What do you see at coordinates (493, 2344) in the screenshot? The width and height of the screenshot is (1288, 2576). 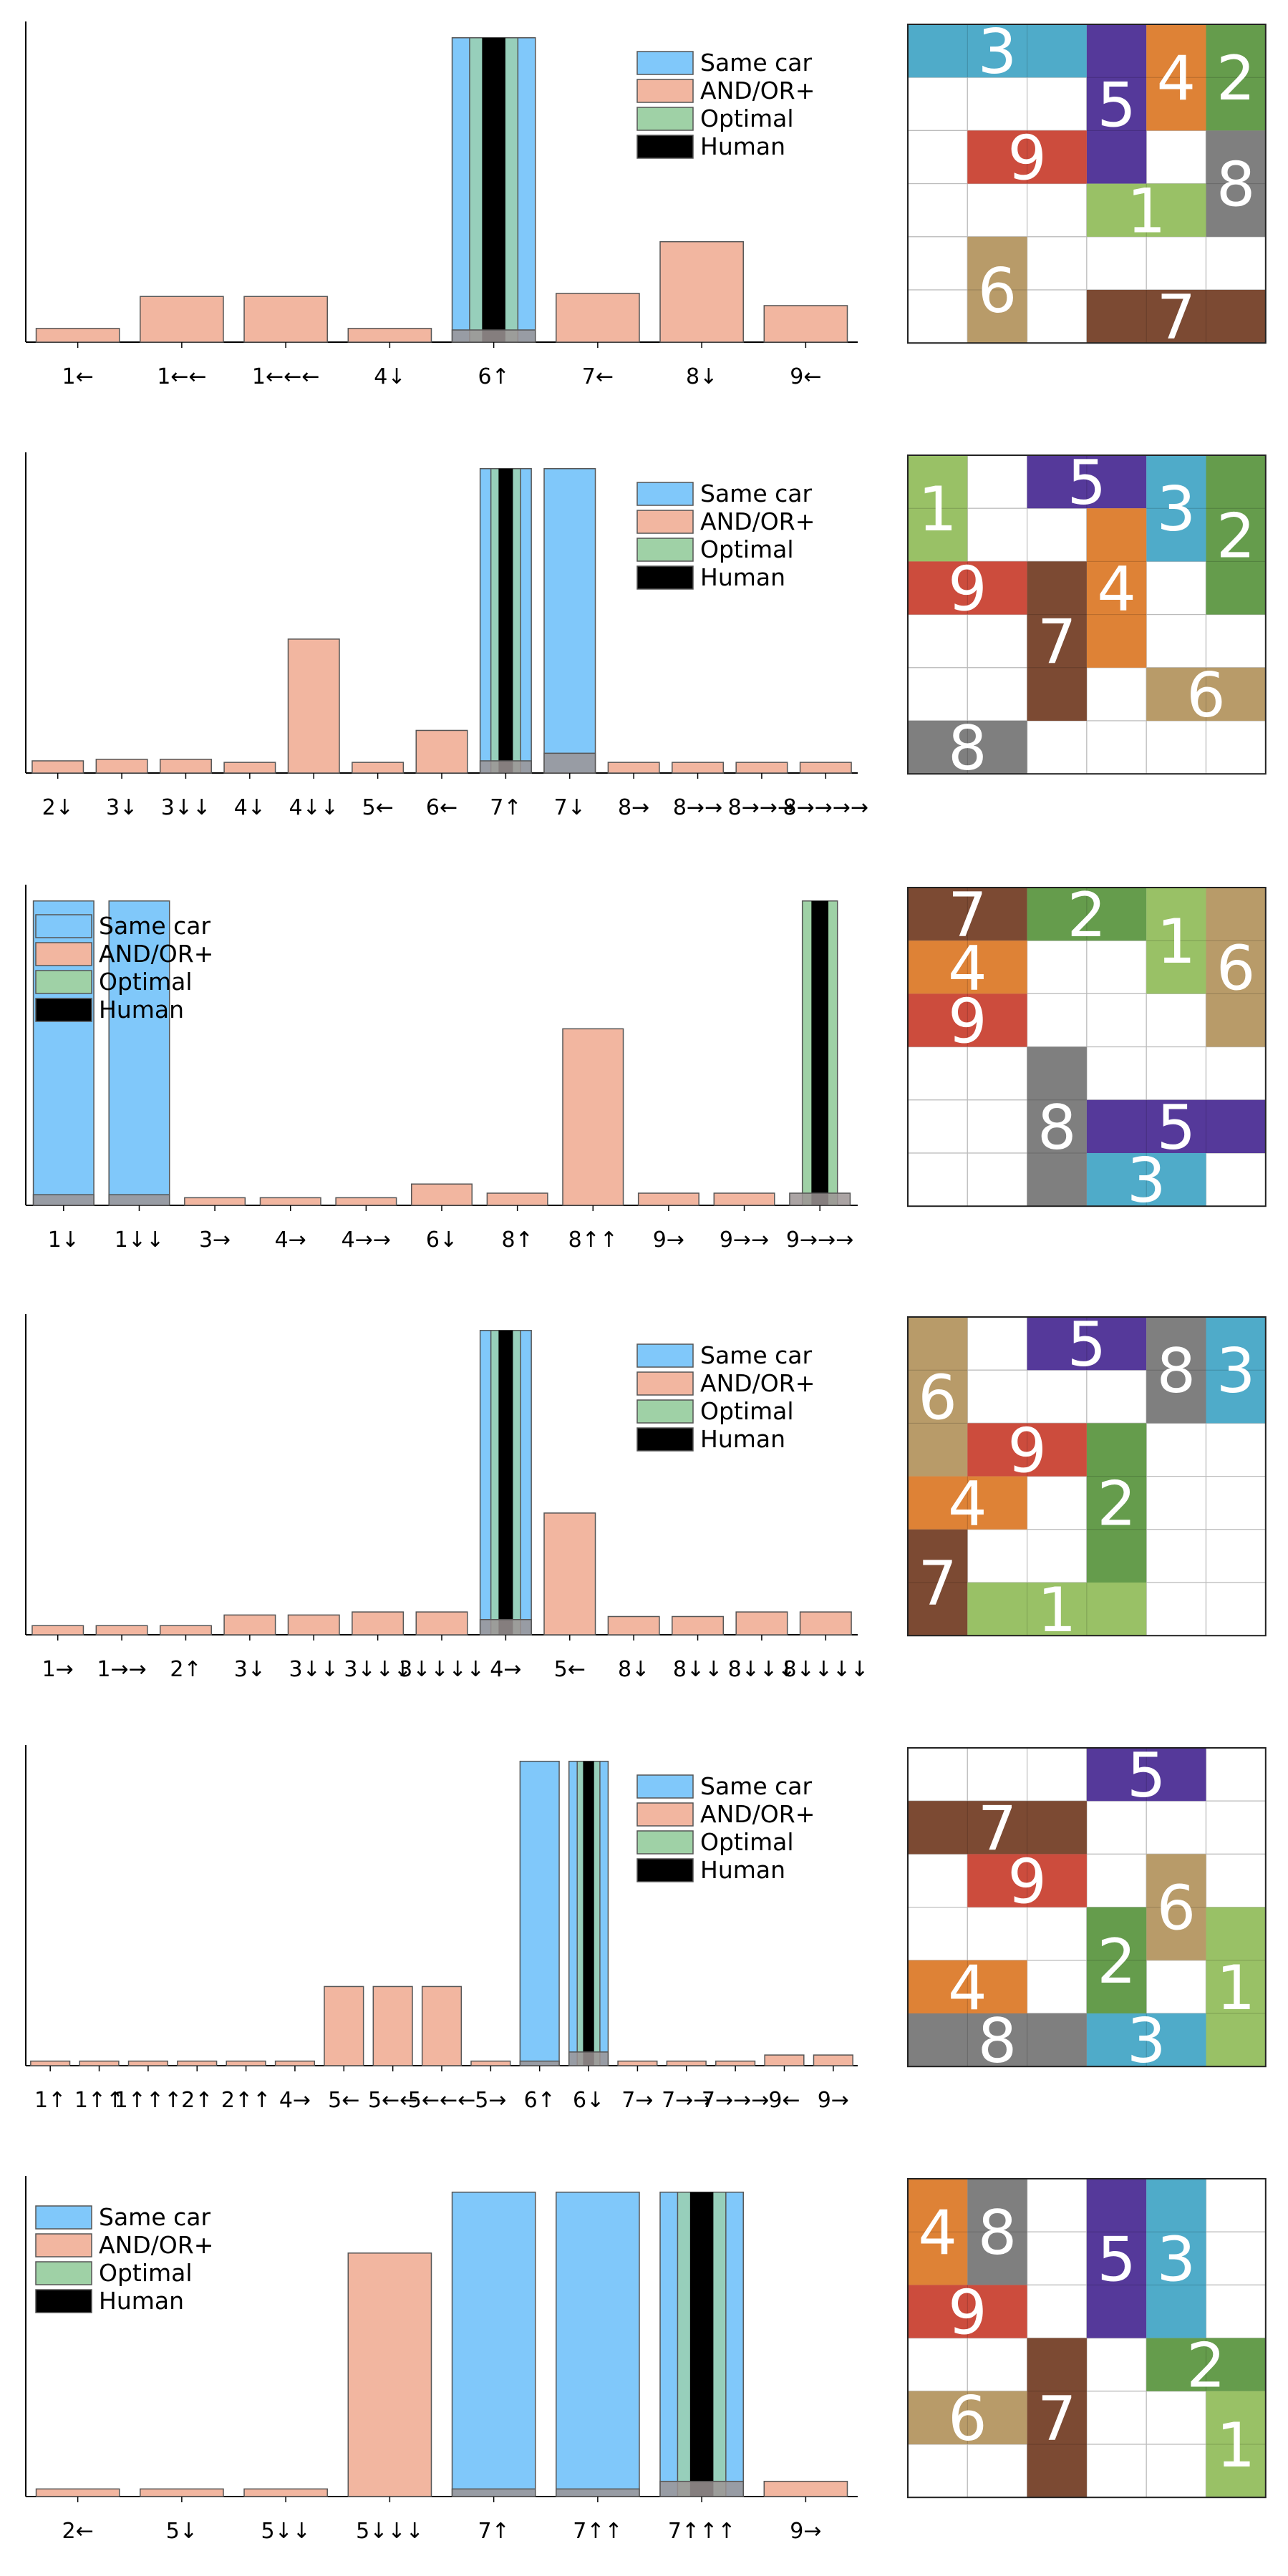 I see `bar-same-car` at bounding box center [493, 2344].